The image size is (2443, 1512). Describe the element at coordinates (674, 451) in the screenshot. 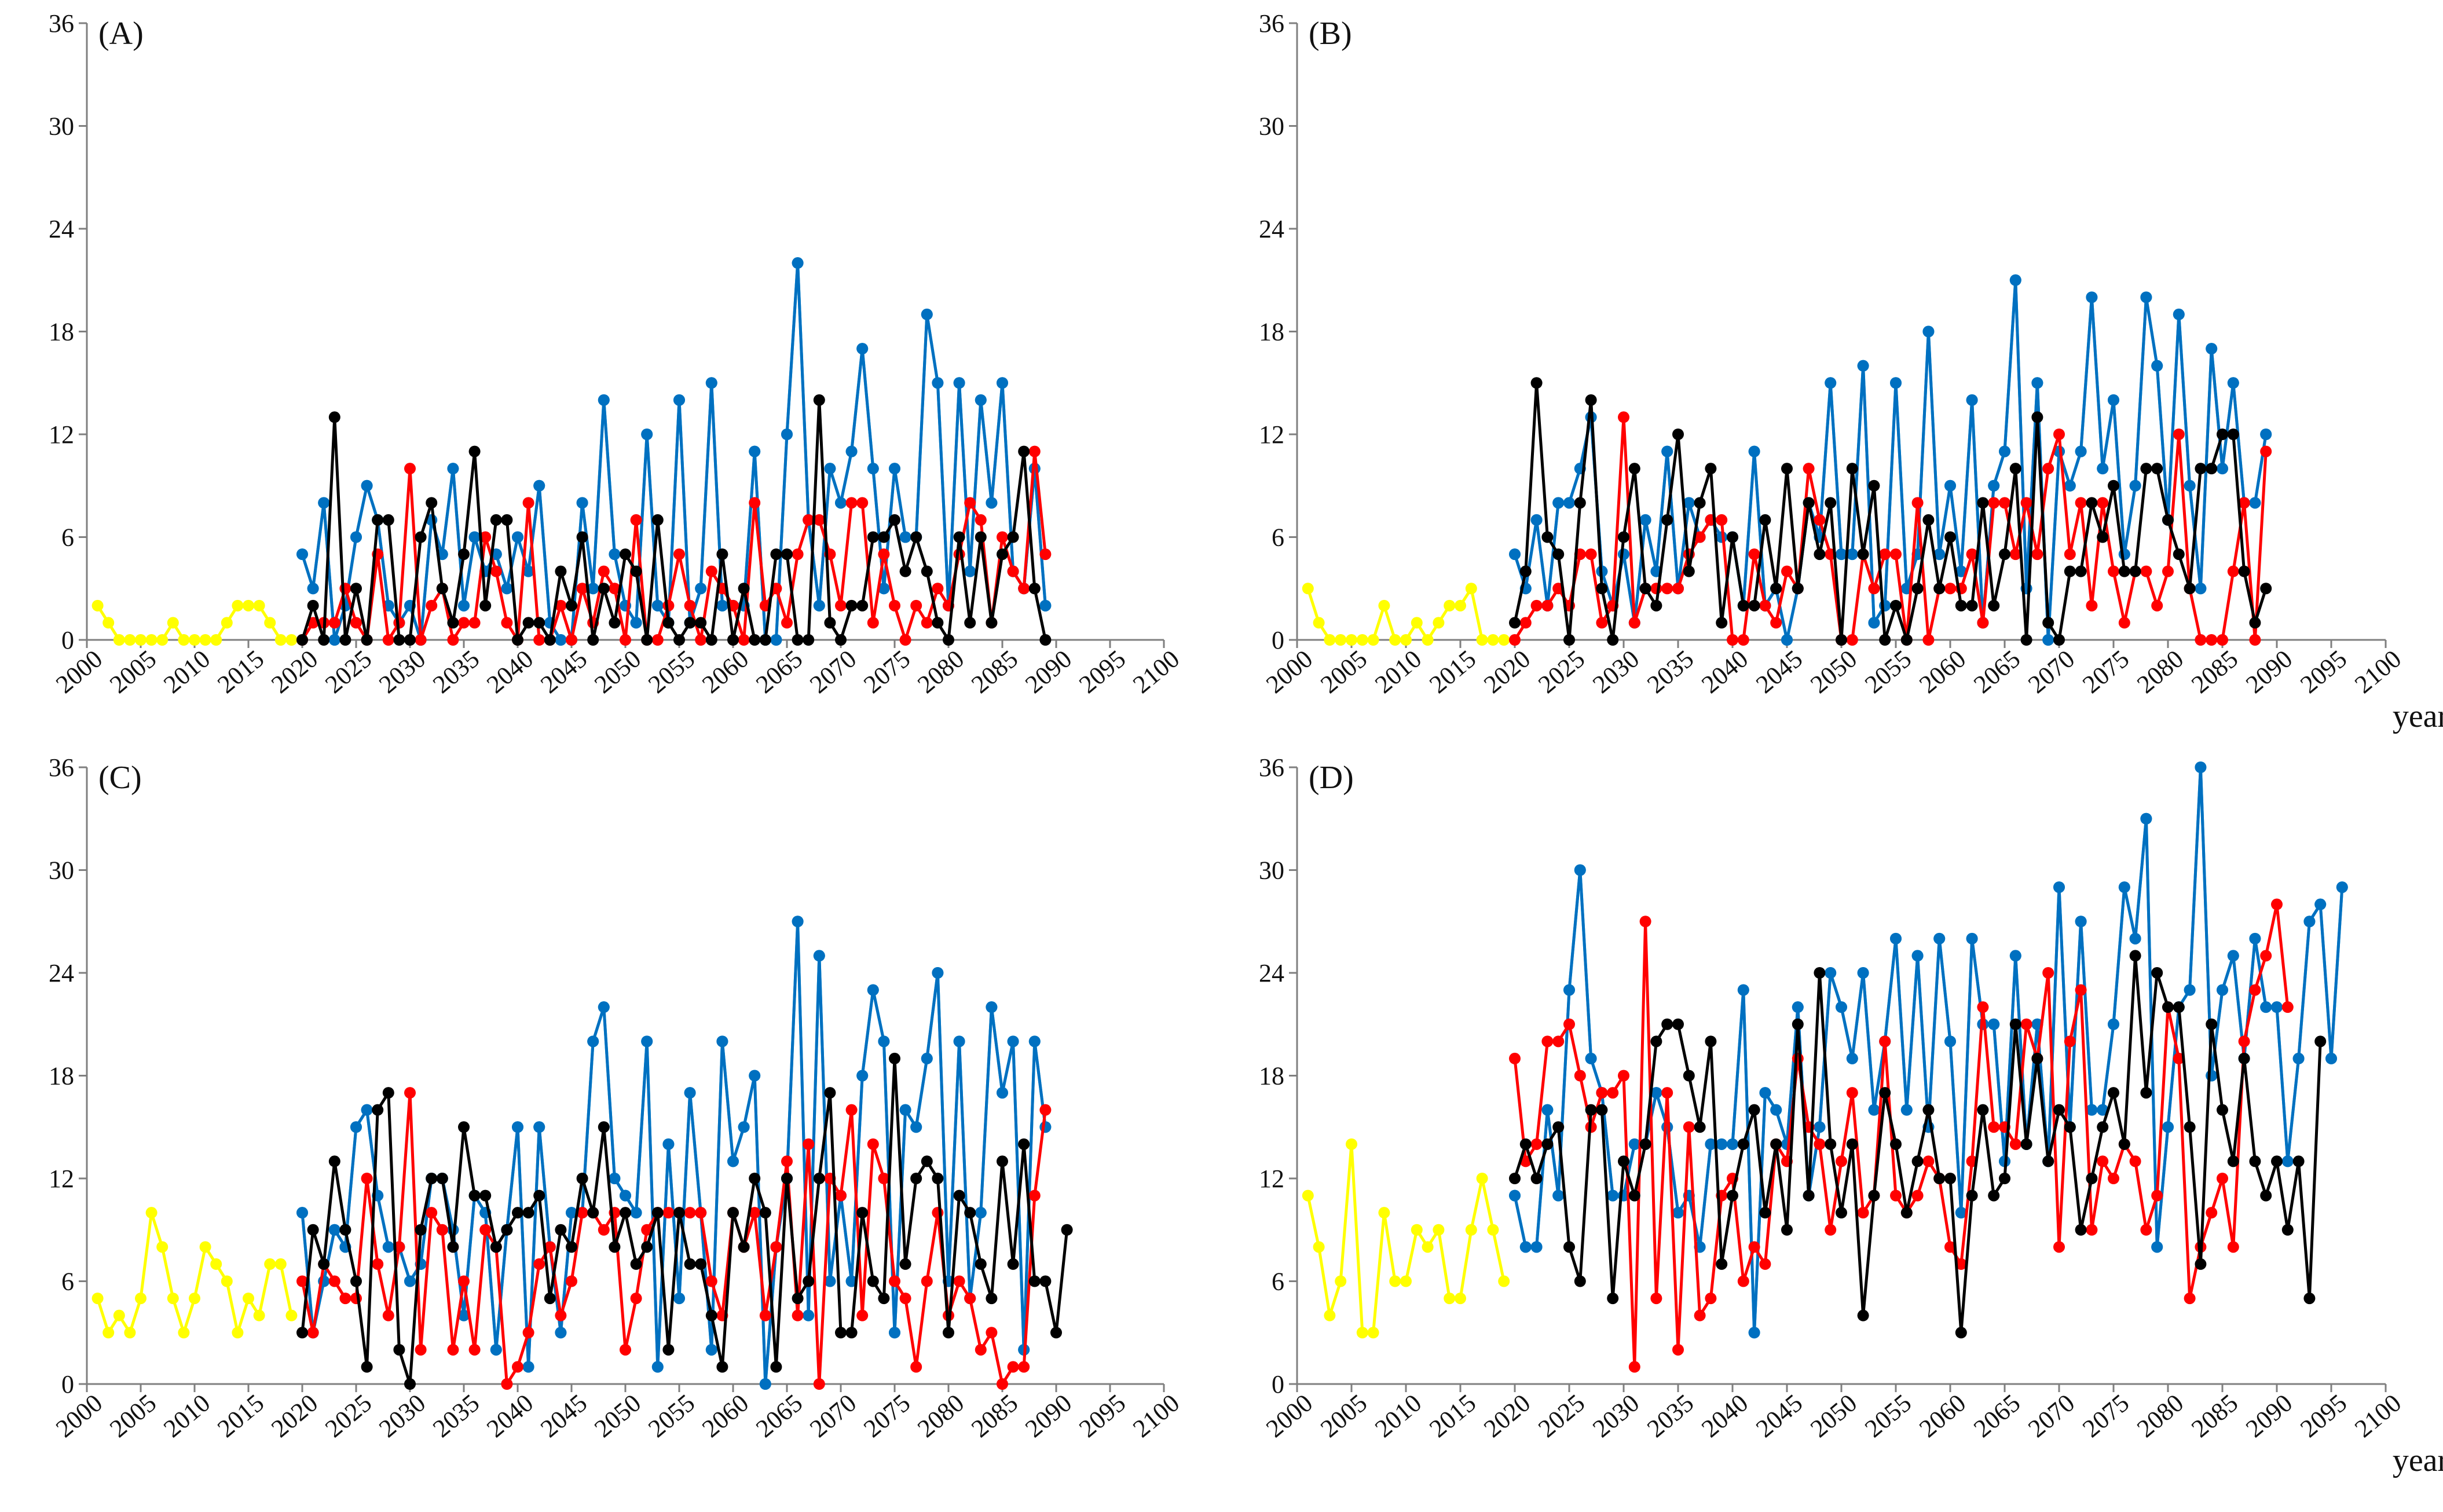

I see `series-line-blue` at that location.